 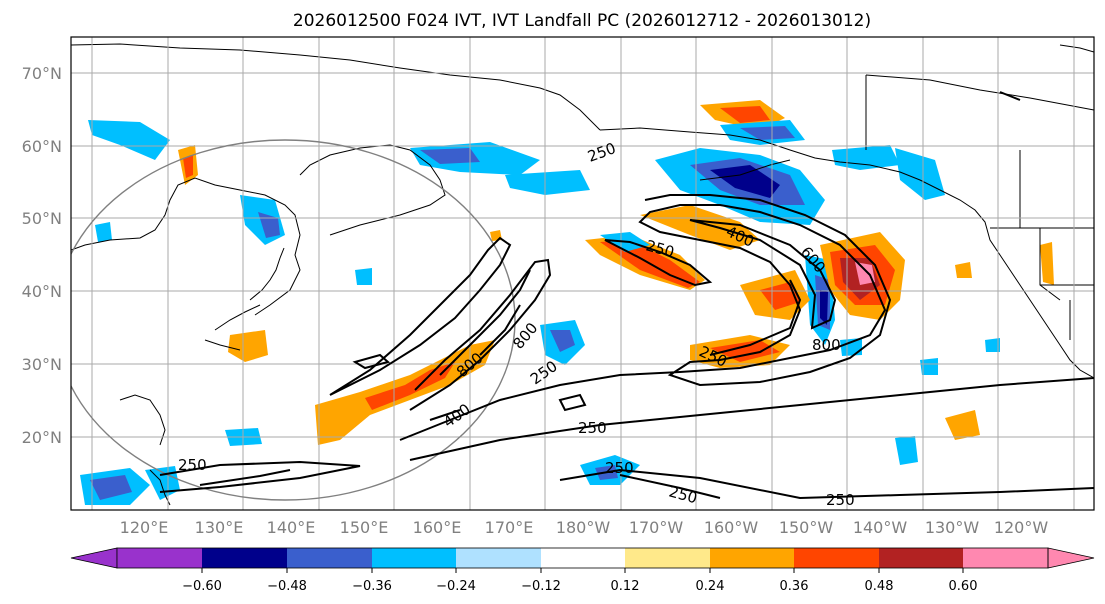 I want to click on lat-label: 40°N, so click(x=42, y=291).